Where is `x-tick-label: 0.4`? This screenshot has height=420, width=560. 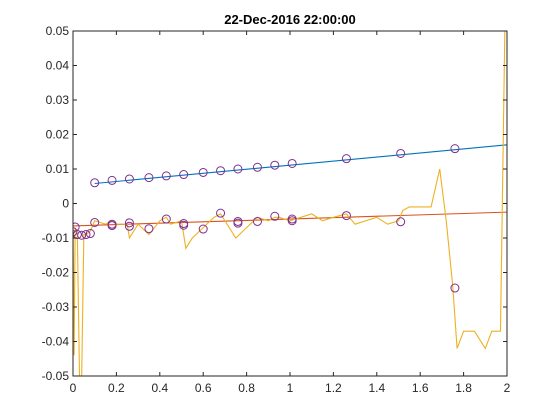
x-tick-label: 0.4 is located at coordinates (159, 388).